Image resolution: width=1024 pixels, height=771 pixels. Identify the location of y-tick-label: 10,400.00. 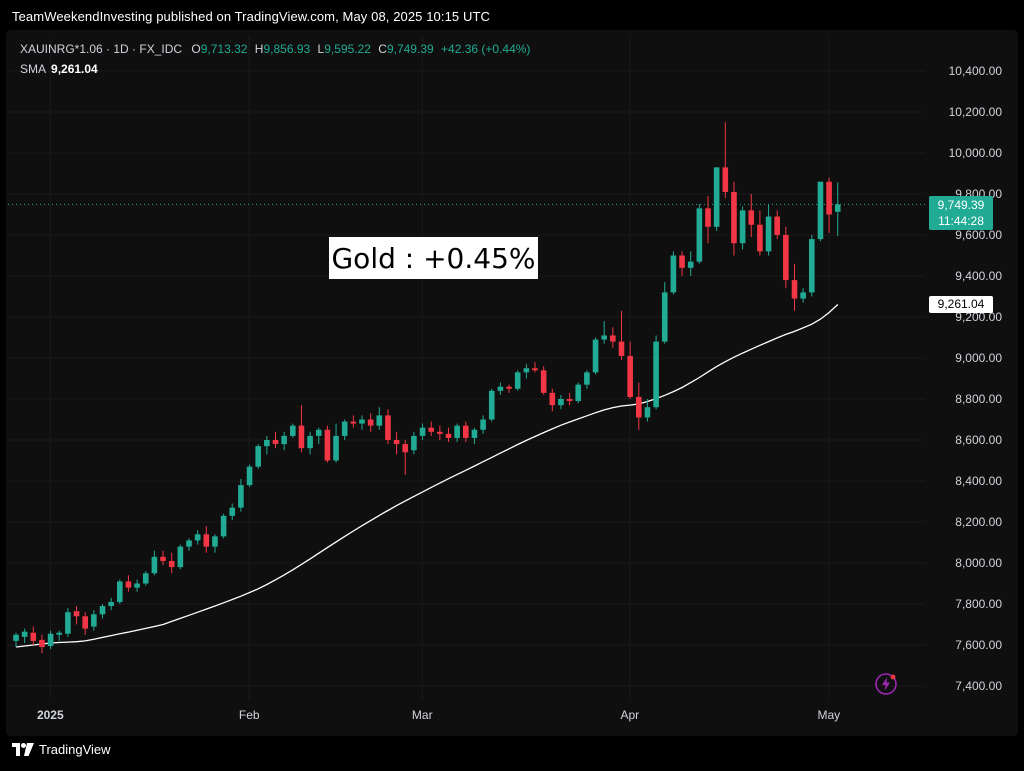
(976, 71).